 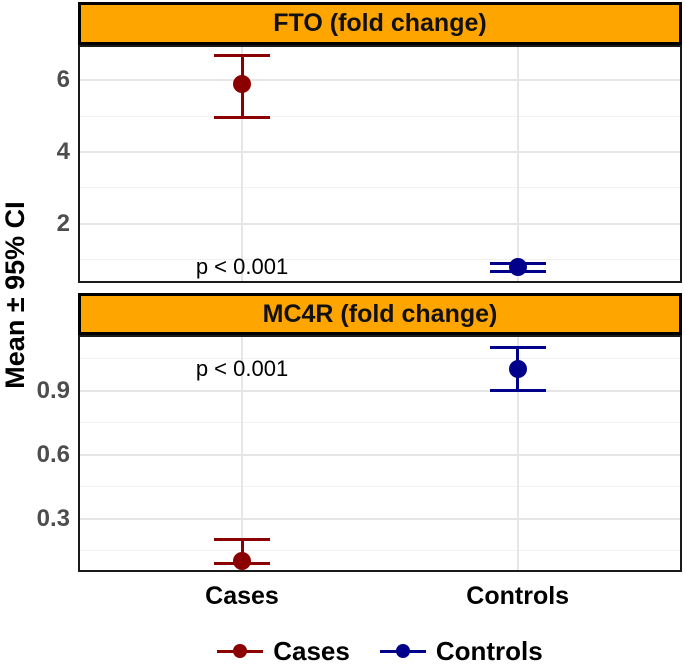 What do you see at coordinates (63, 223) in the screenshot?
I see `y-tick-label: 2` at bounding box center [63, 223].